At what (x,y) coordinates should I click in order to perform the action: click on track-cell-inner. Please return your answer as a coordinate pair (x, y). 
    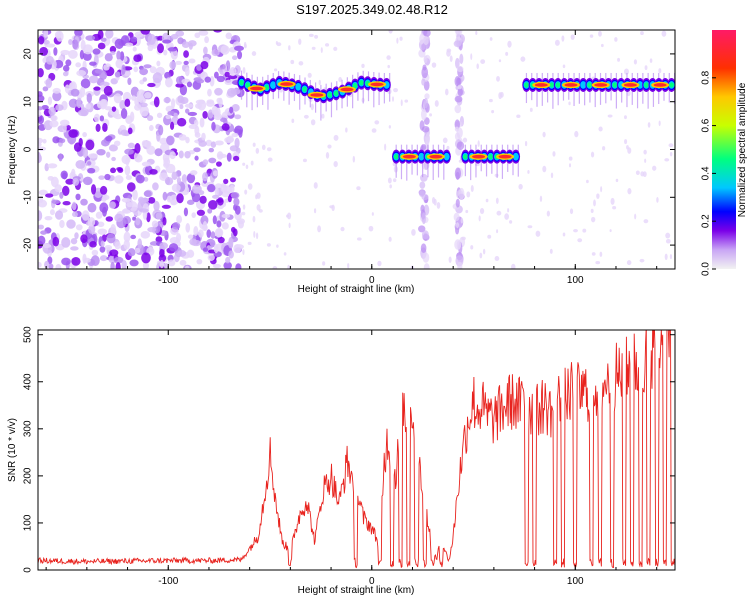
    Looking at the image, I should click on (446, 156).